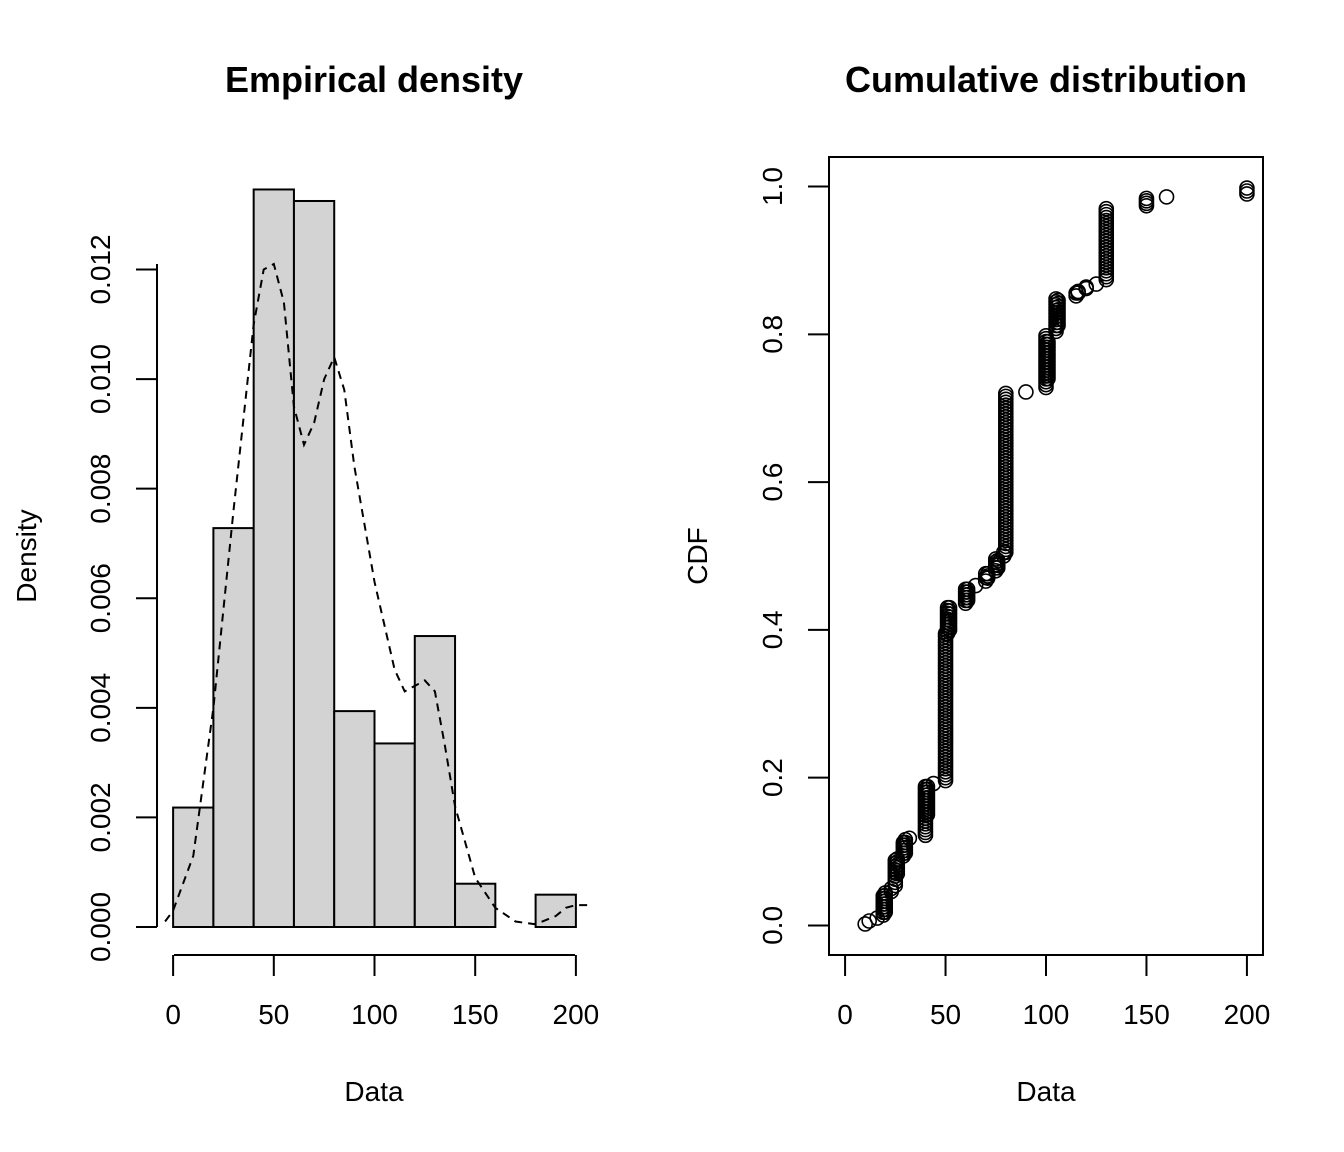 This screenshot has width=1344, height=1152. I want to click on cdf-y-ticks: 0.0 0.2 0.4 0.6 0.8 1.0, so click(793, 556).